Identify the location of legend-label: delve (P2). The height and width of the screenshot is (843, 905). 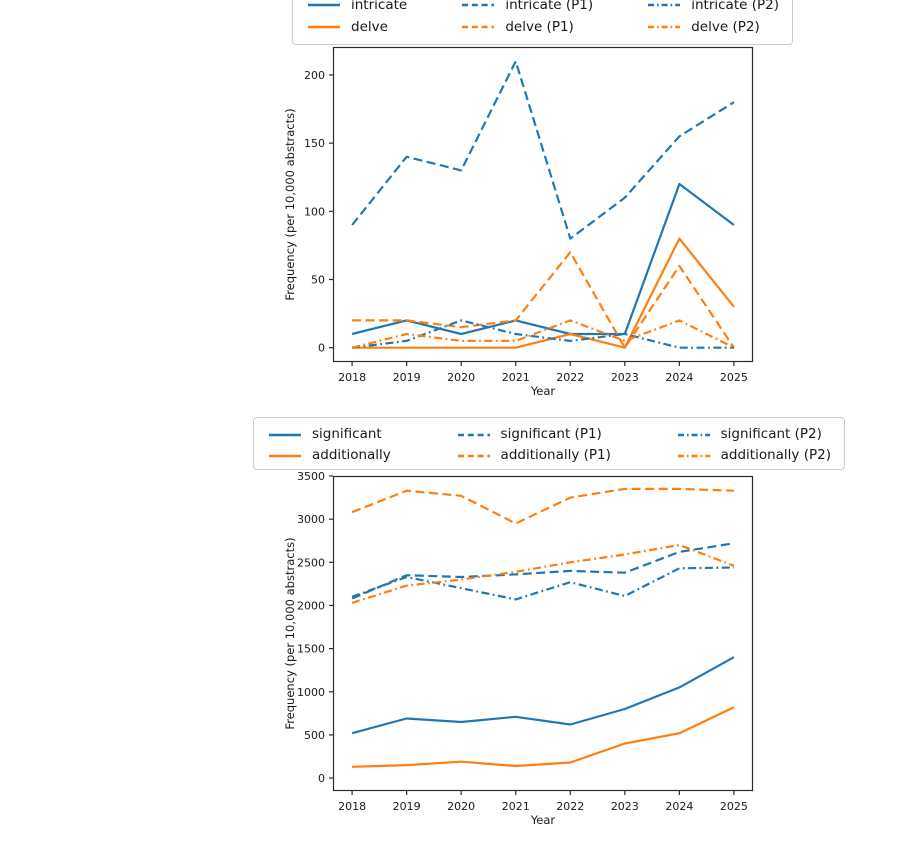
(725, 26).